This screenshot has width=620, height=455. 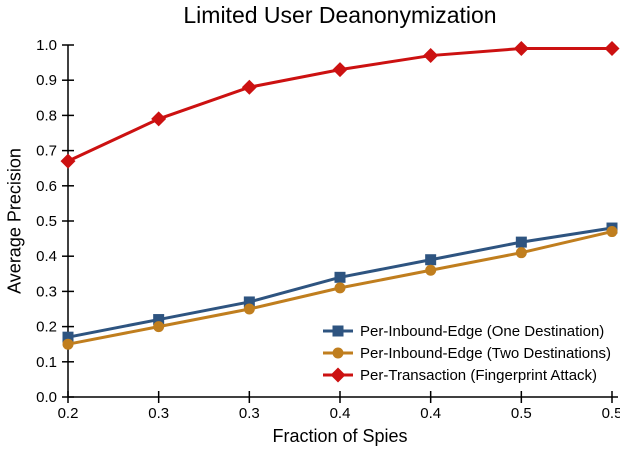 I want to click on y-tick-label: 0.6, so click(x=46, y=186).